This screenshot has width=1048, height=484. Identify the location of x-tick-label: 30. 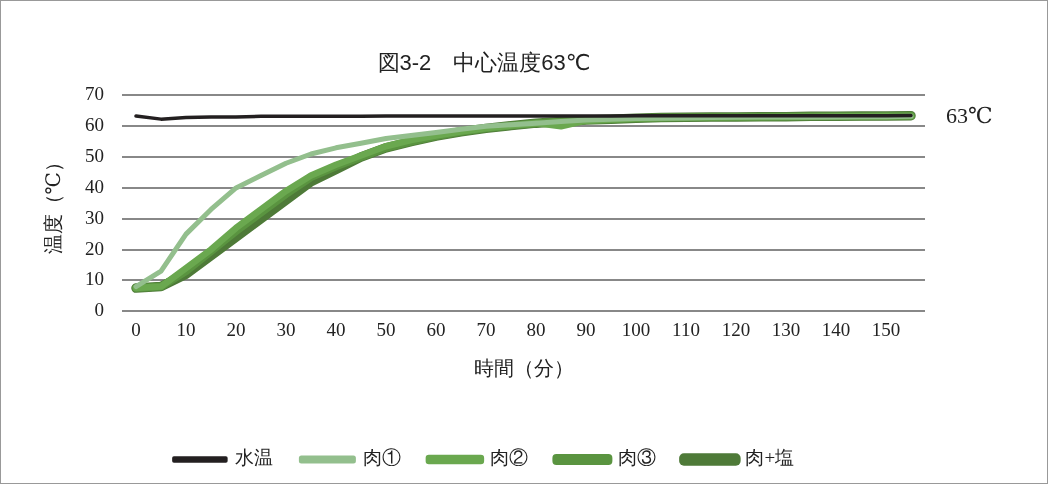
(286, 329).